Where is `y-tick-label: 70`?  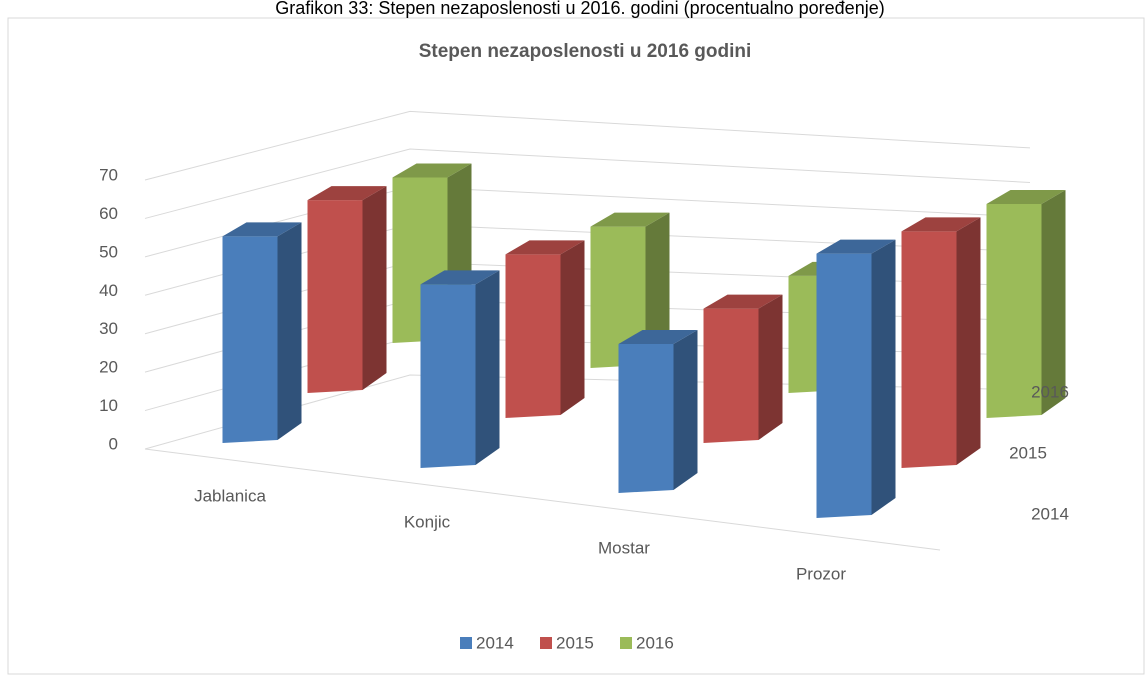
y-tick-label: 70 is located at coordinates (108, 174).